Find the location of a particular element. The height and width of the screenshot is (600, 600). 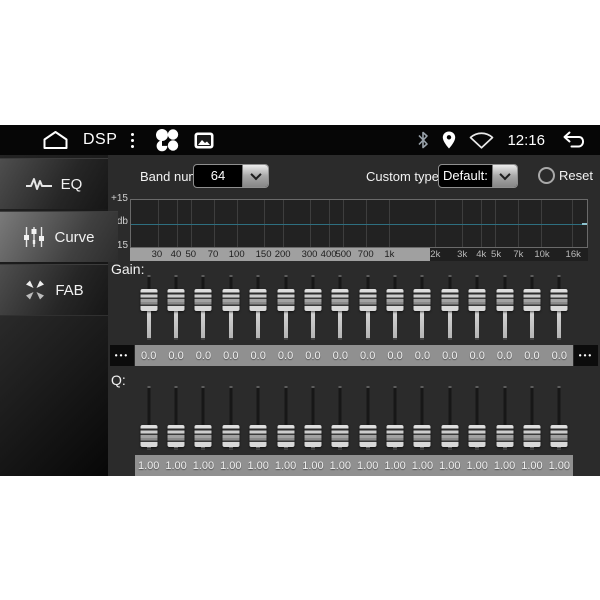

band-num-dropdown: 64 is located at coordinates (231, 176).